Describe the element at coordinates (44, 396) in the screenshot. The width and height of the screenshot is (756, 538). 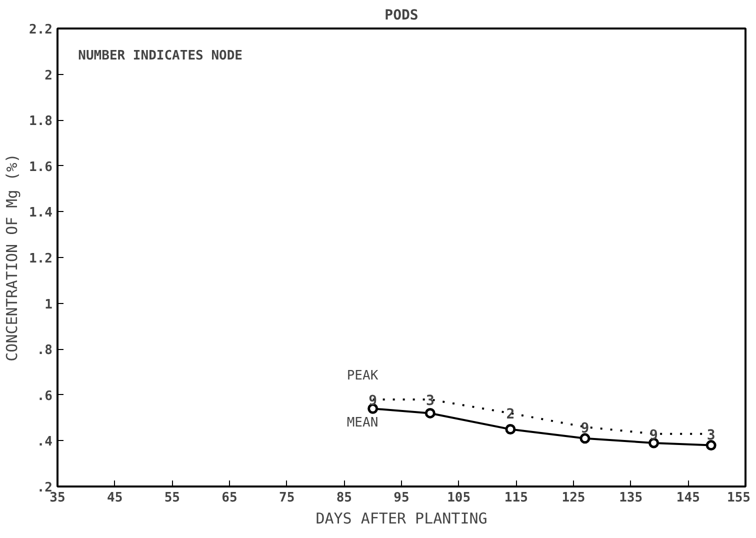
I see `y-tick-label: .6` at that location.